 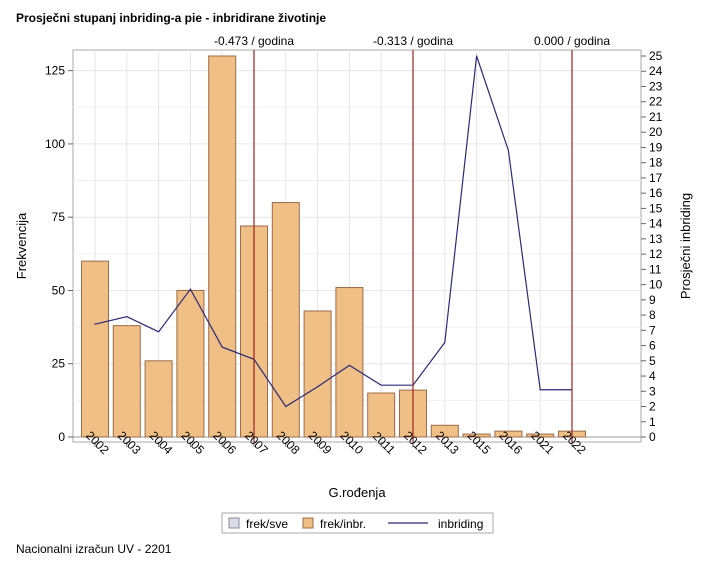 What do you see at coordinates (542, 442) in the screenshot?
I see `x-tick-label-2021: 2021` at bounding box center [542, 442].